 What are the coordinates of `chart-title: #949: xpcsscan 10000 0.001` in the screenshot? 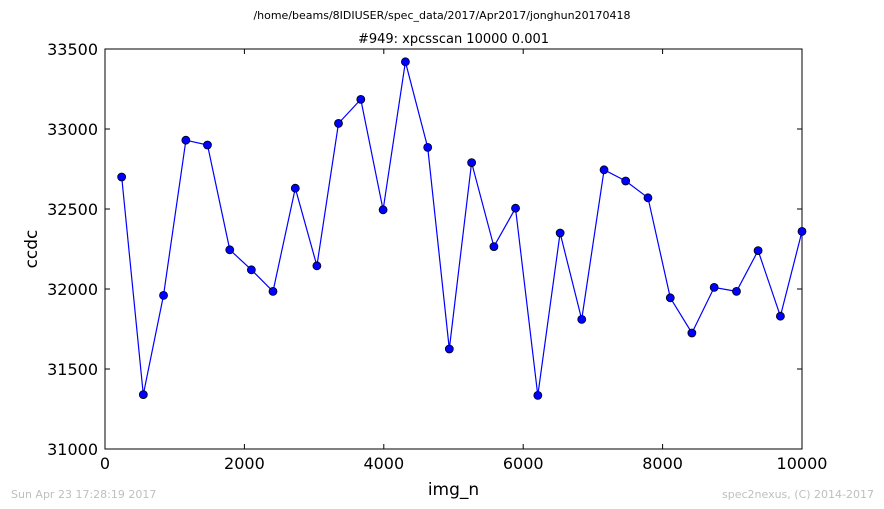 It's located at (453, 39).